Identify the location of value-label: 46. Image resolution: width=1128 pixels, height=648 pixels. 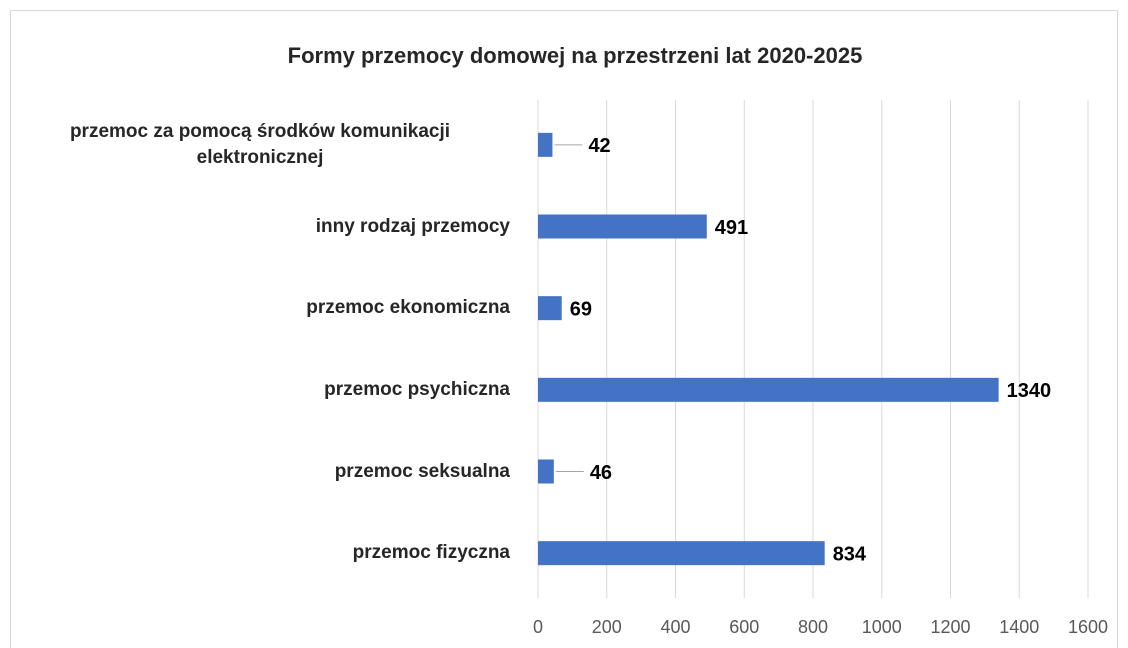
(601, 473).